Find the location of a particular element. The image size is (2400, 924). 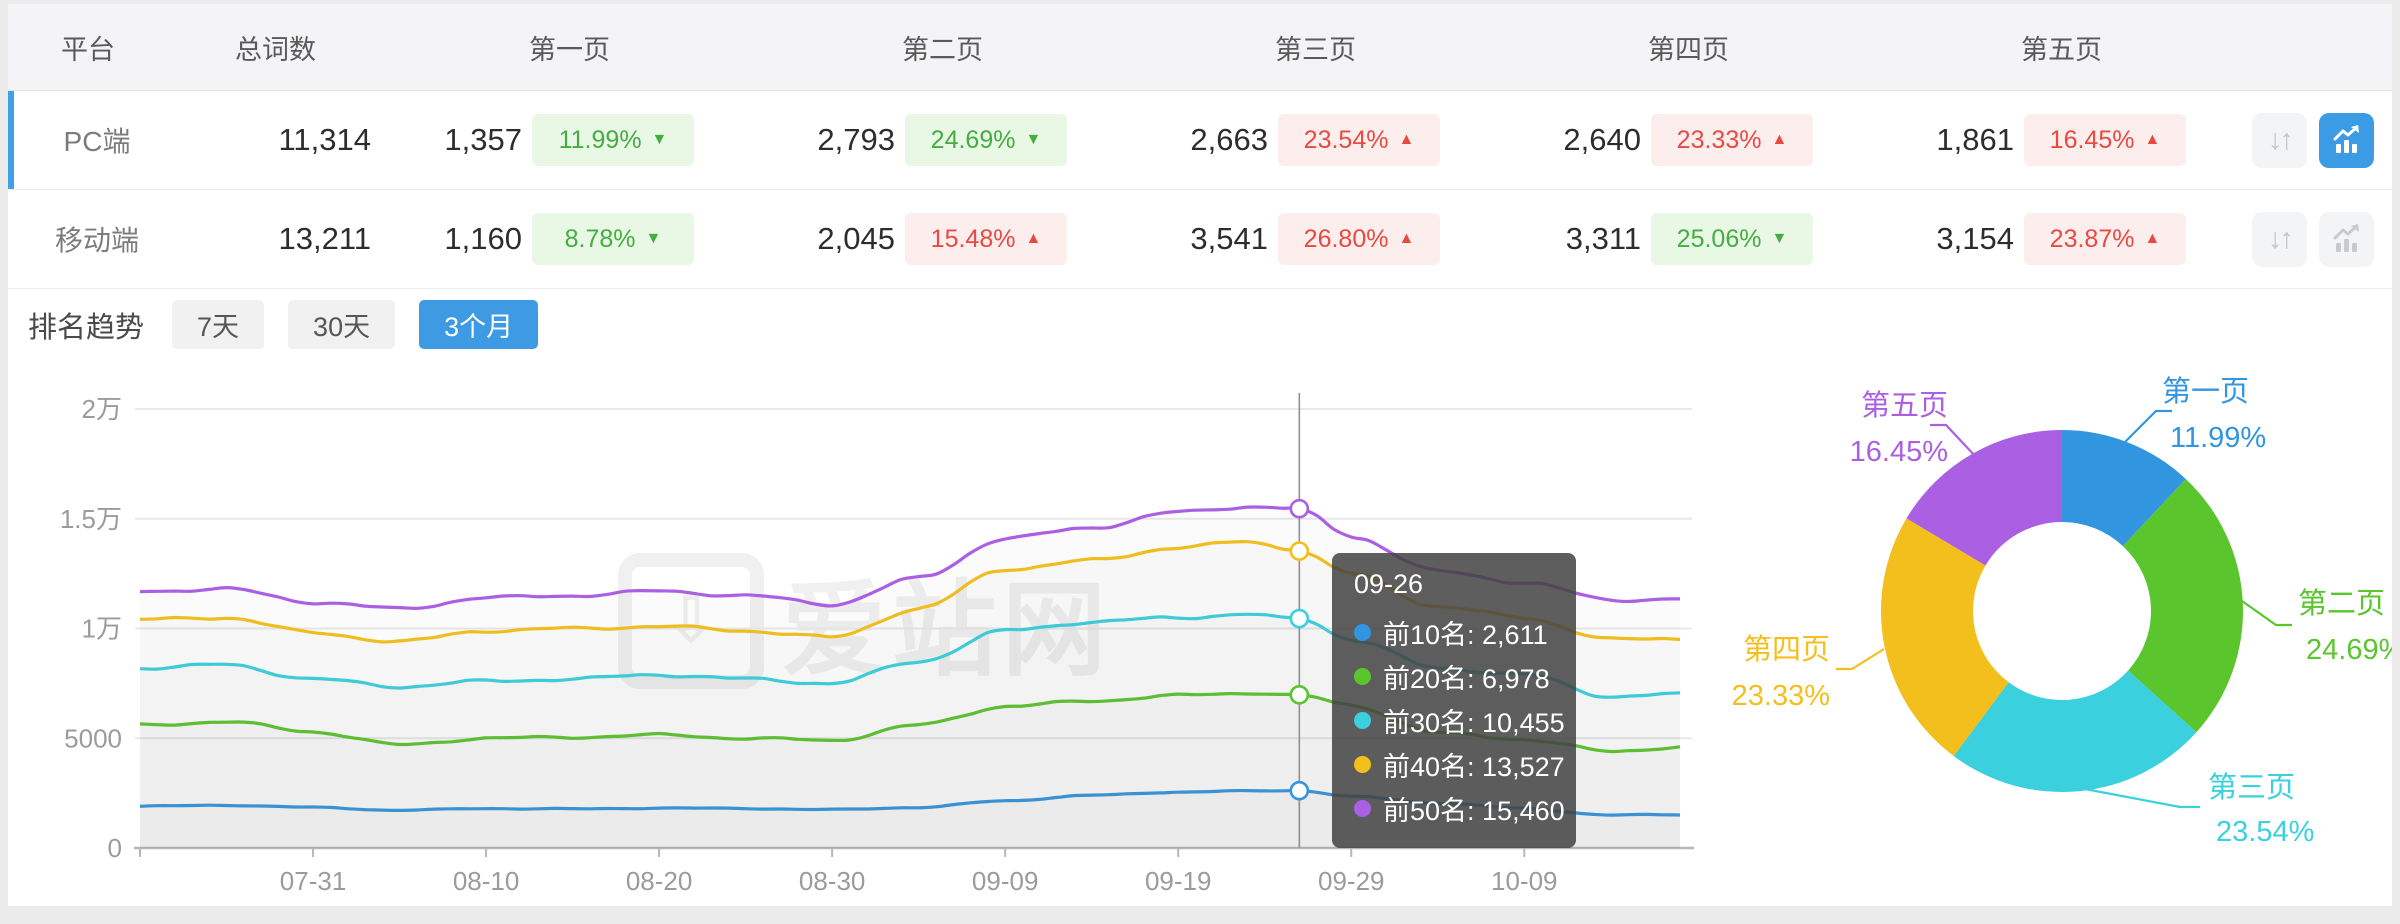

page3-percent-badge: 23.54% ▲ is located at coordinates (1359, 140).